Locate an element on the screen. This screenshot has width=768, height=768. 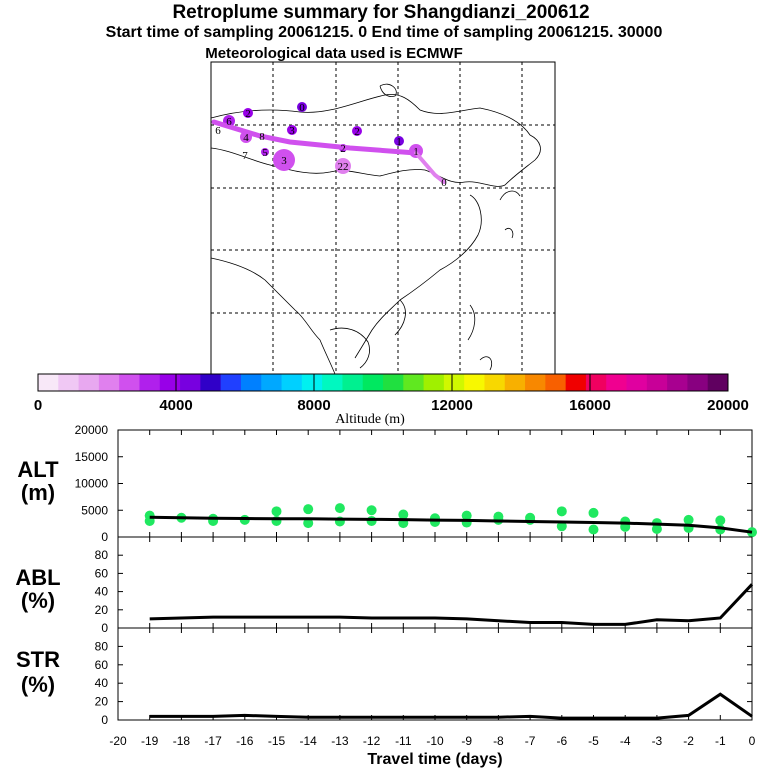
y-tick-label: 20 is located at coordinates (102, 610).